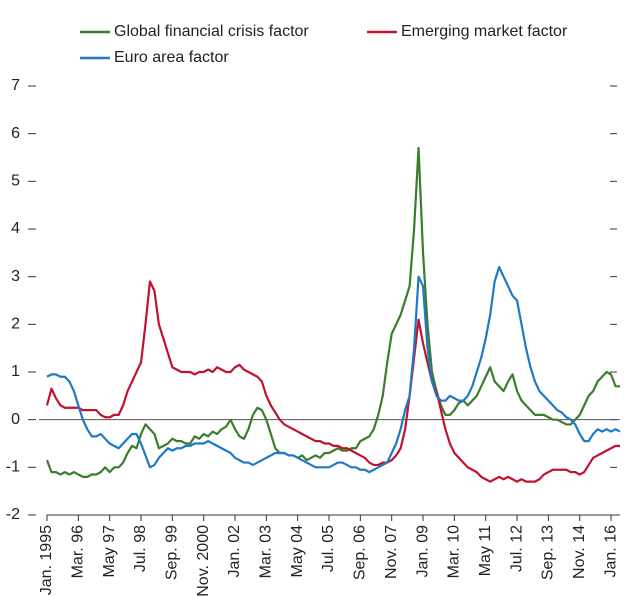  I want to click on x-tick-label: Sep. 99, so click(172, 552).